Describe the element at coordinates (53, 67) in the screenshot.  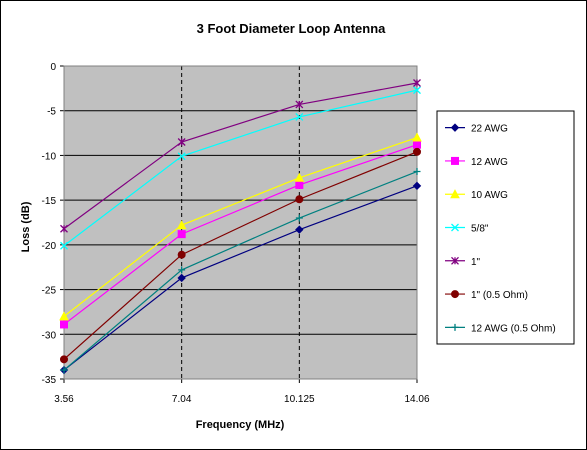
I see `y-tick-label: 0` at that location.